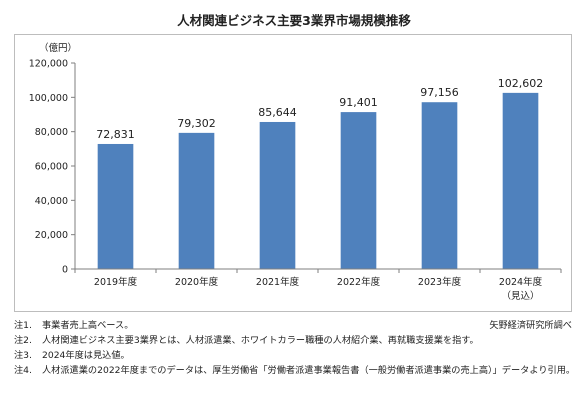  I want to click on note-text: 2024年度は見込値。, so click(86, 355).